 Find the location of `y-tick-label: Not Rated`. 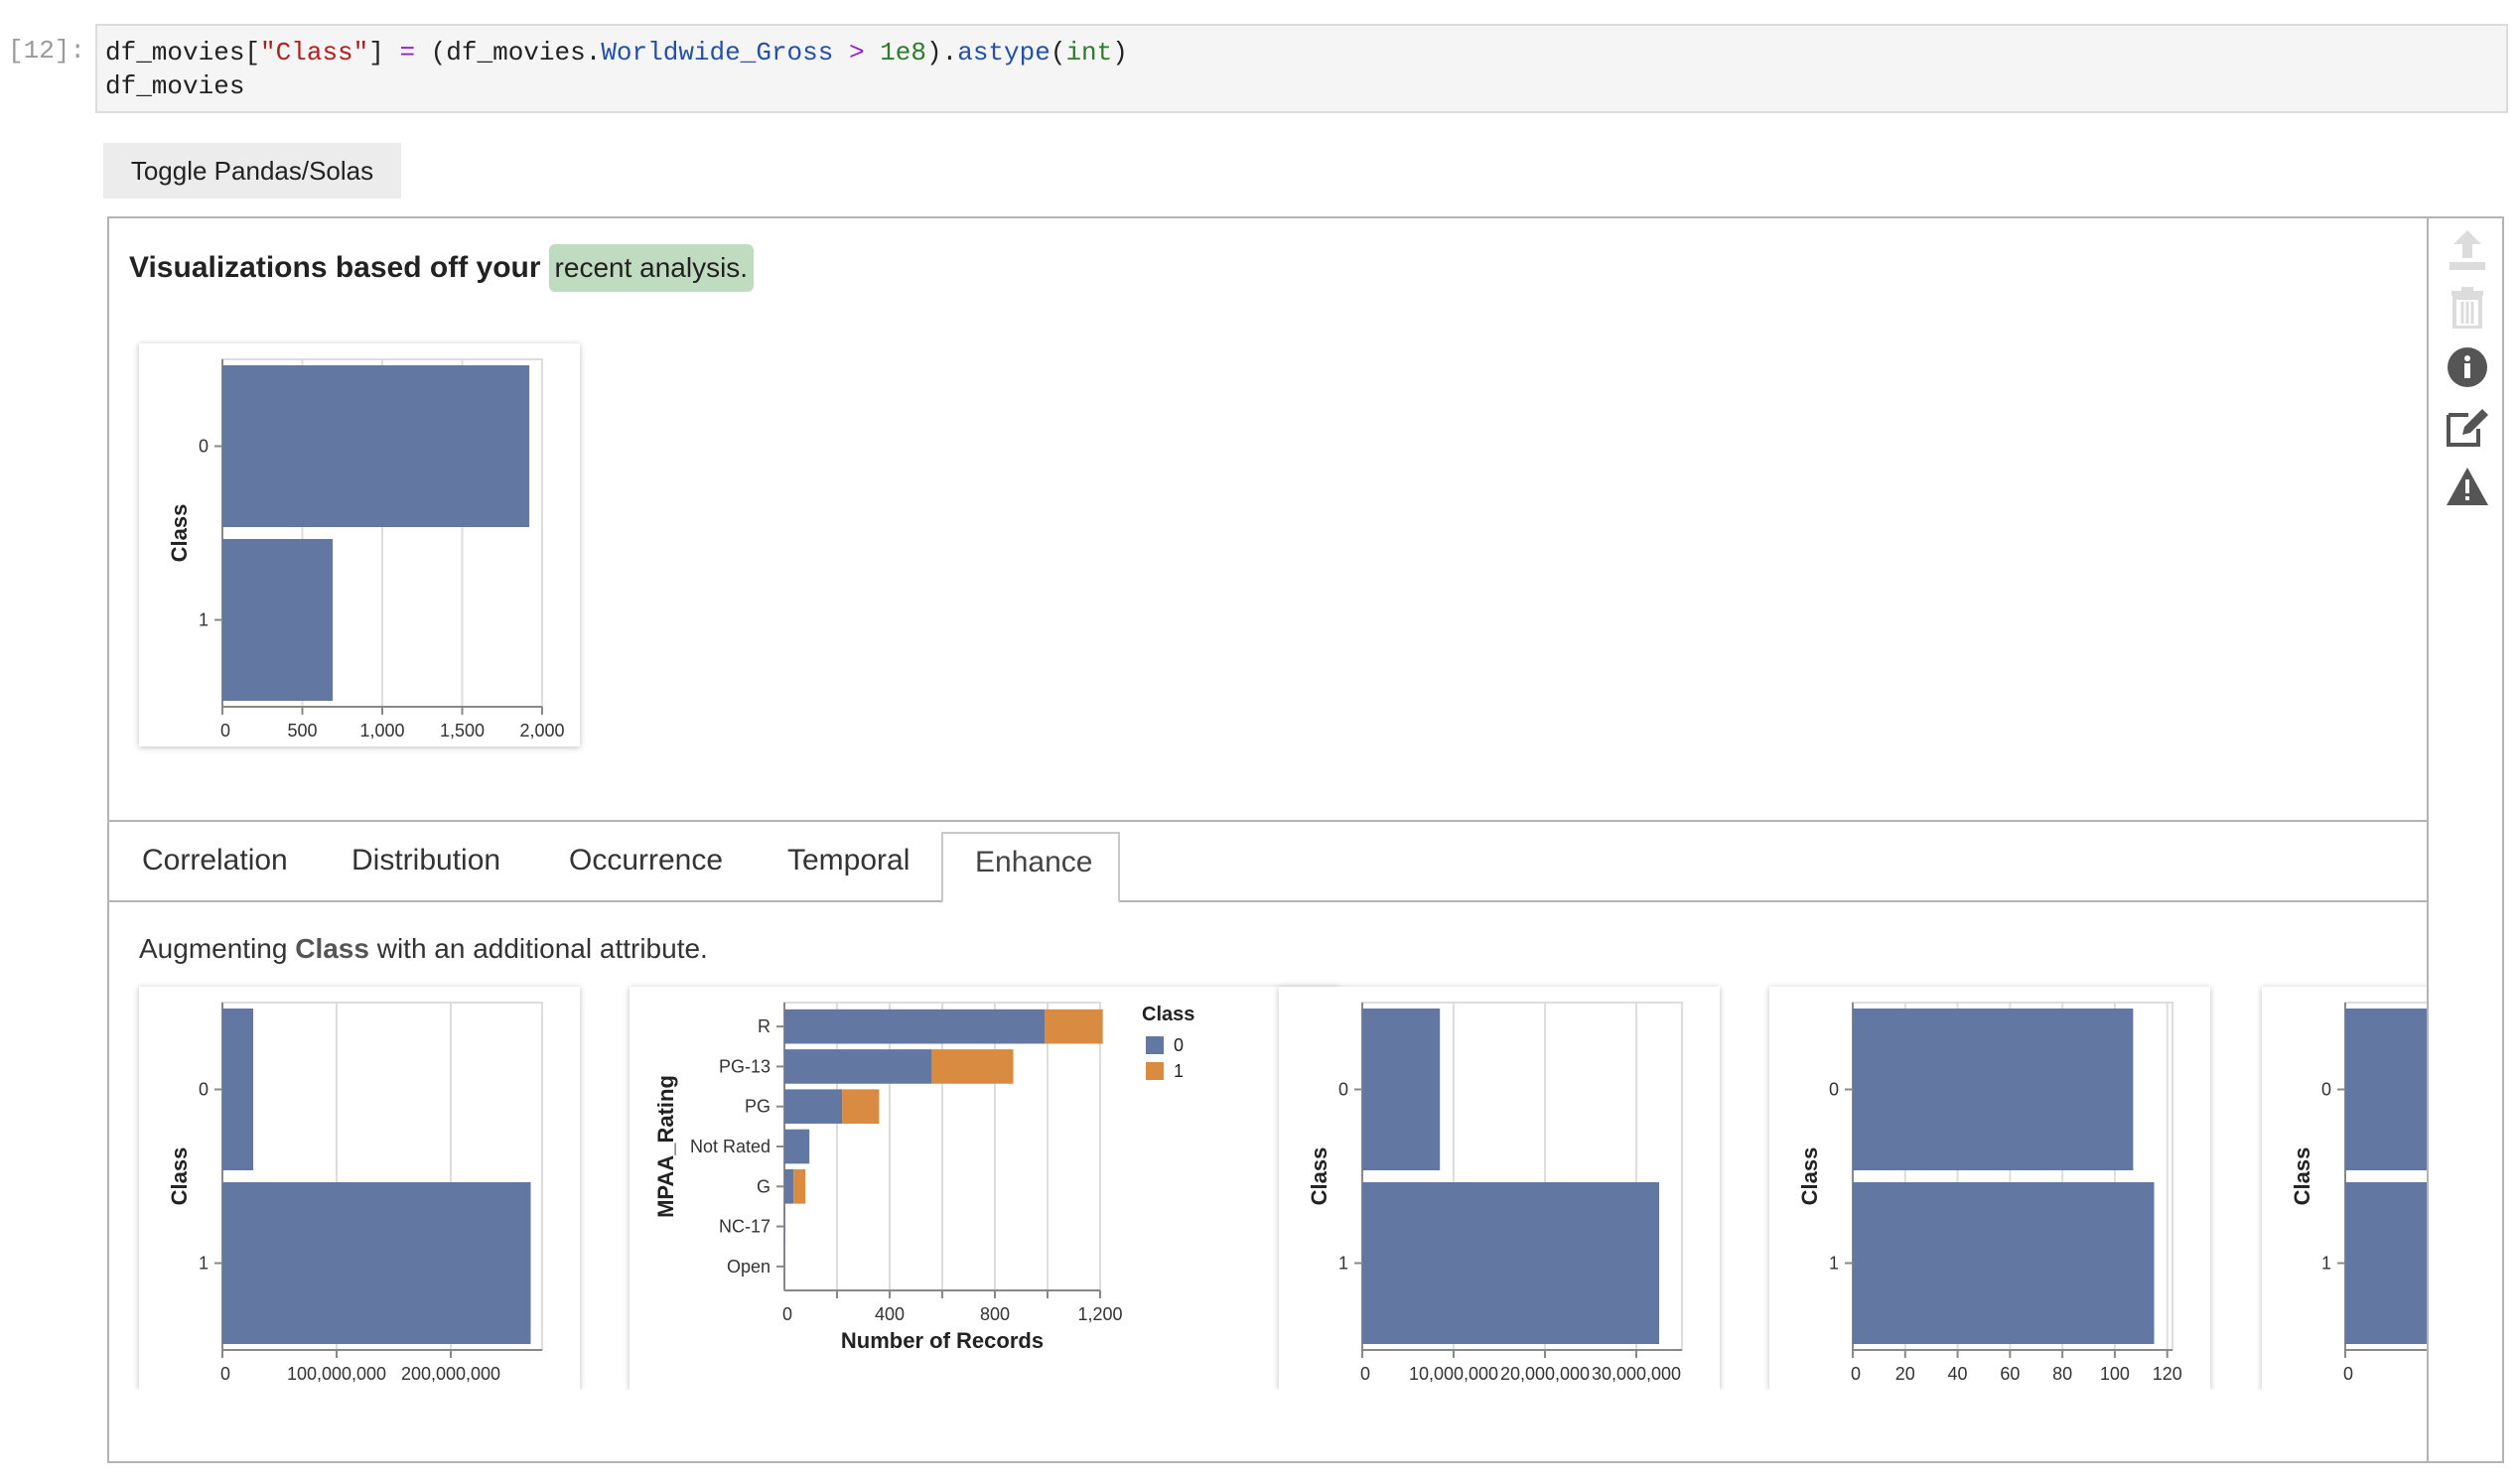

y-tick-label: Not Rated is located at coordinates (730, 1146).